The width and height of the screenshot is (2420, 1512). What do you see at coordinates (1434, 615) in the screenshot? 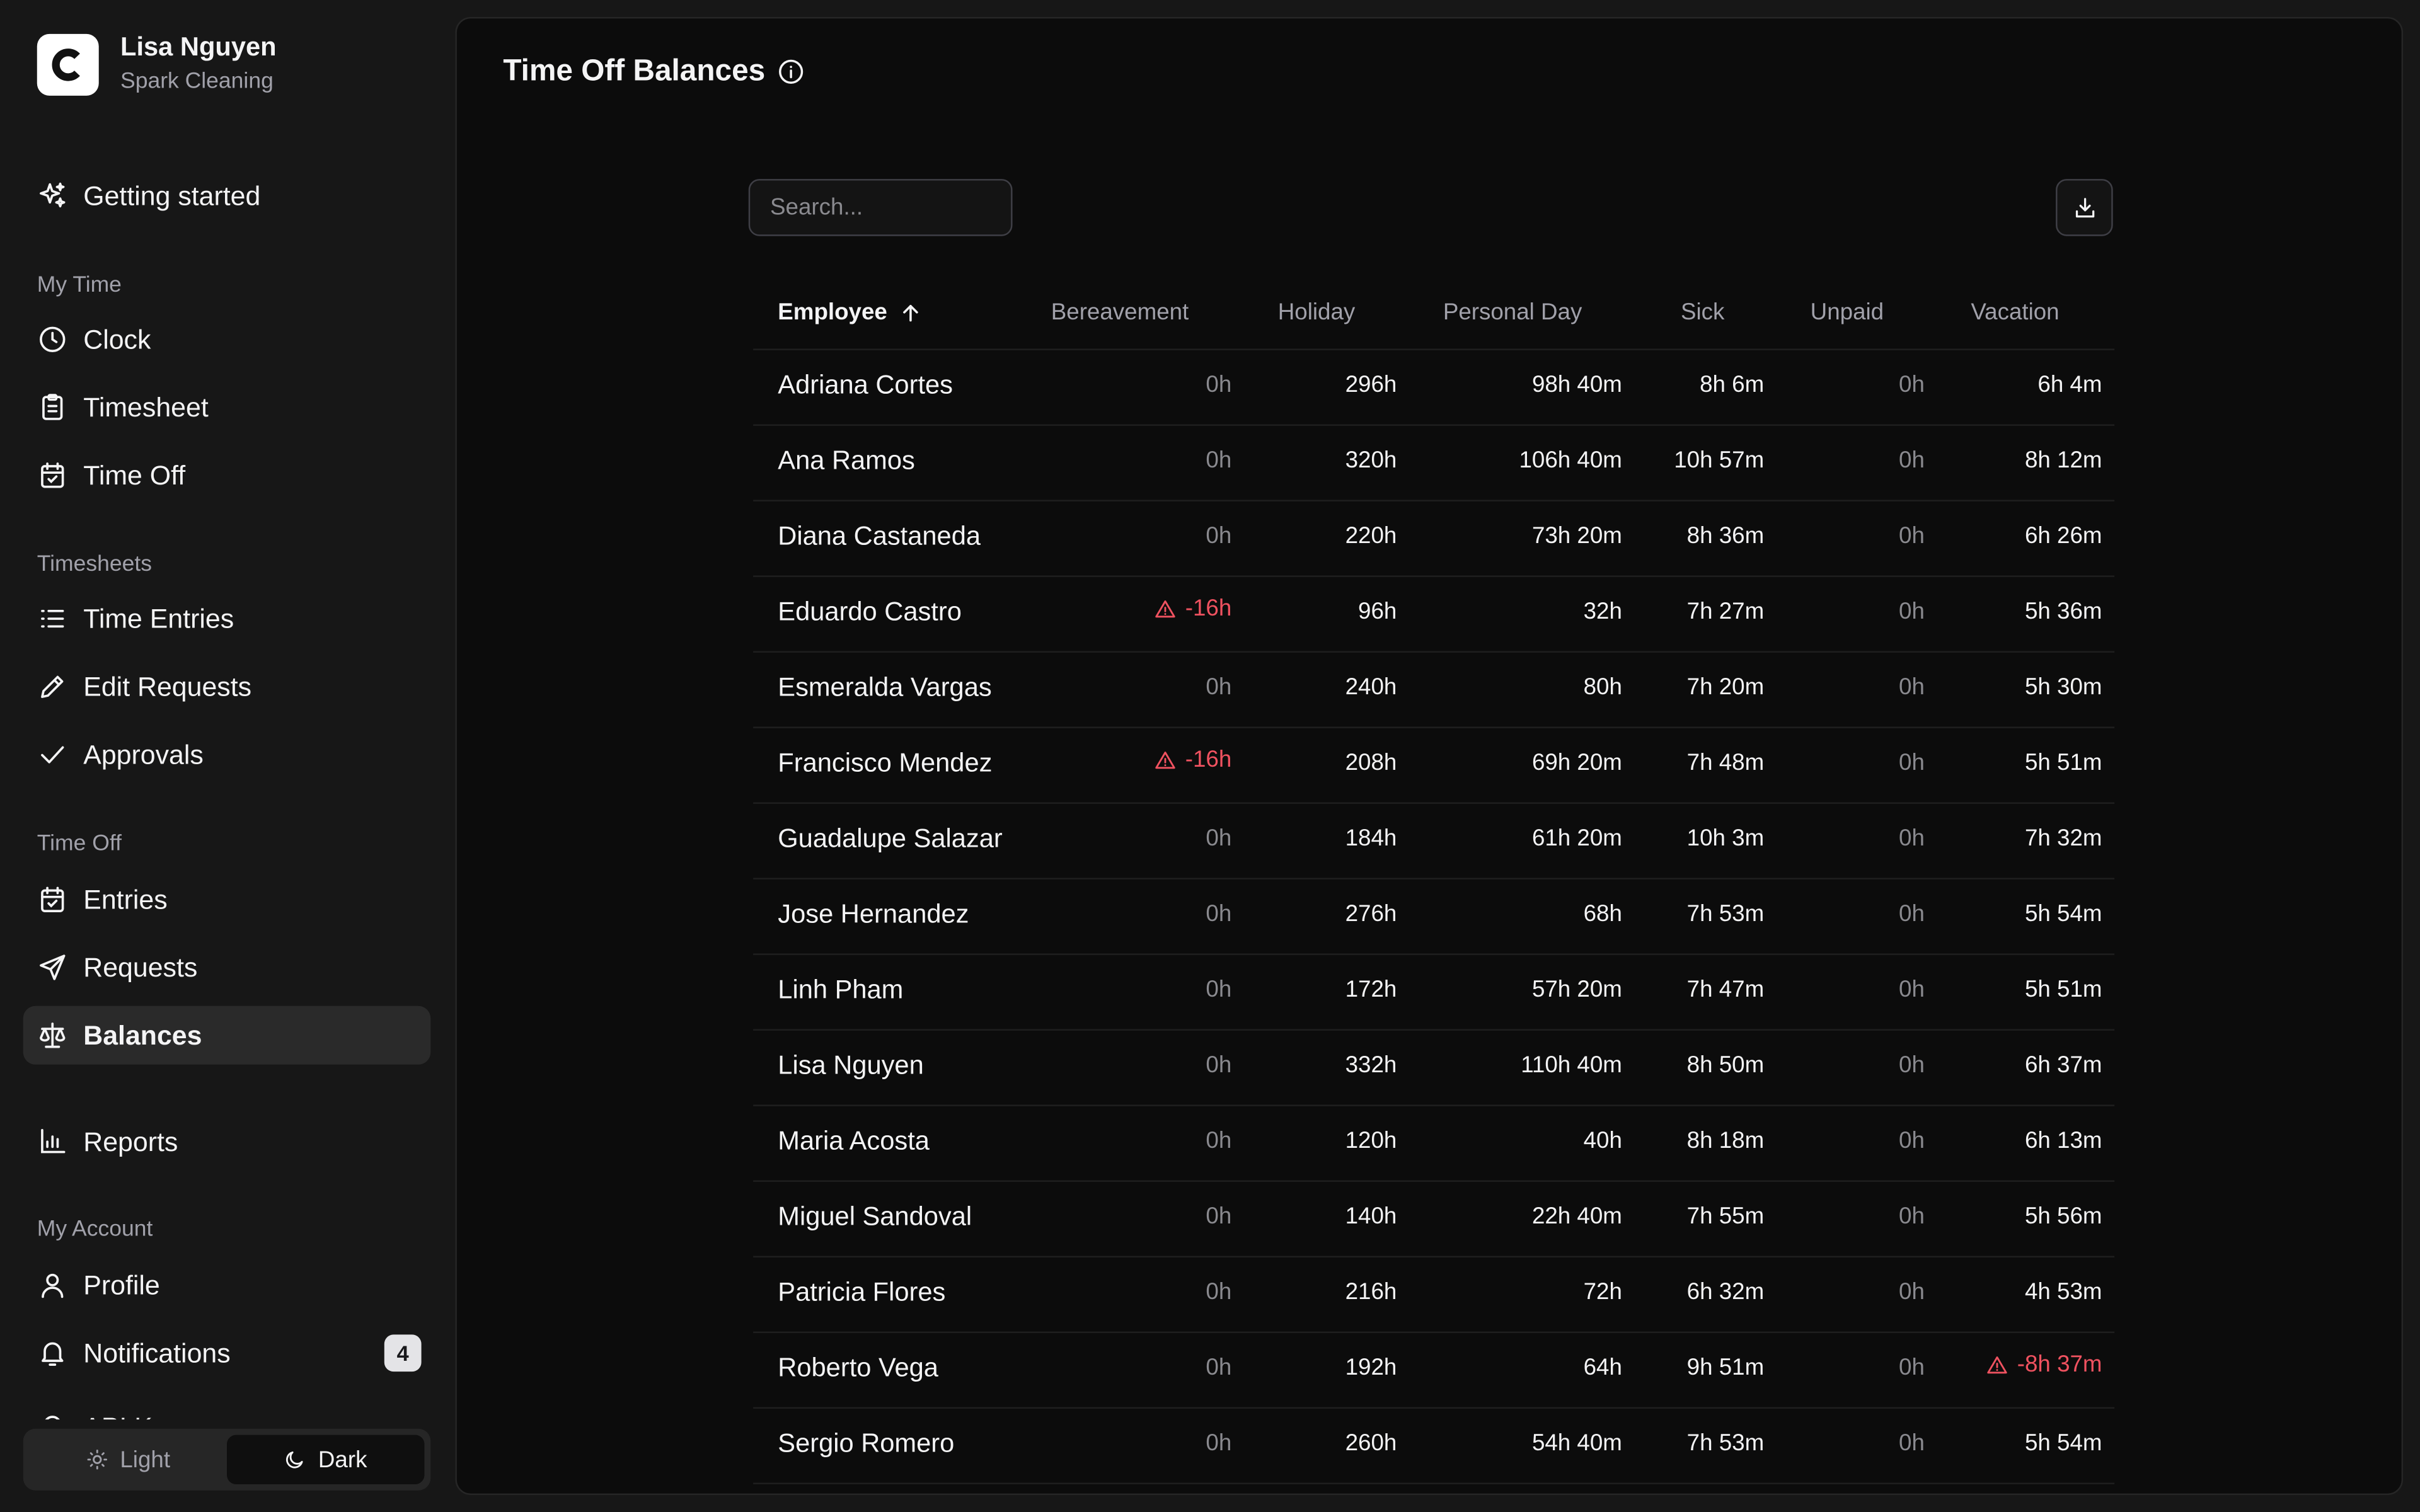
I see `table-row: Eduardo Castro -16h 96h 32h 7h 27m 0h 5h 36m` at bounding box center [1434, 615].